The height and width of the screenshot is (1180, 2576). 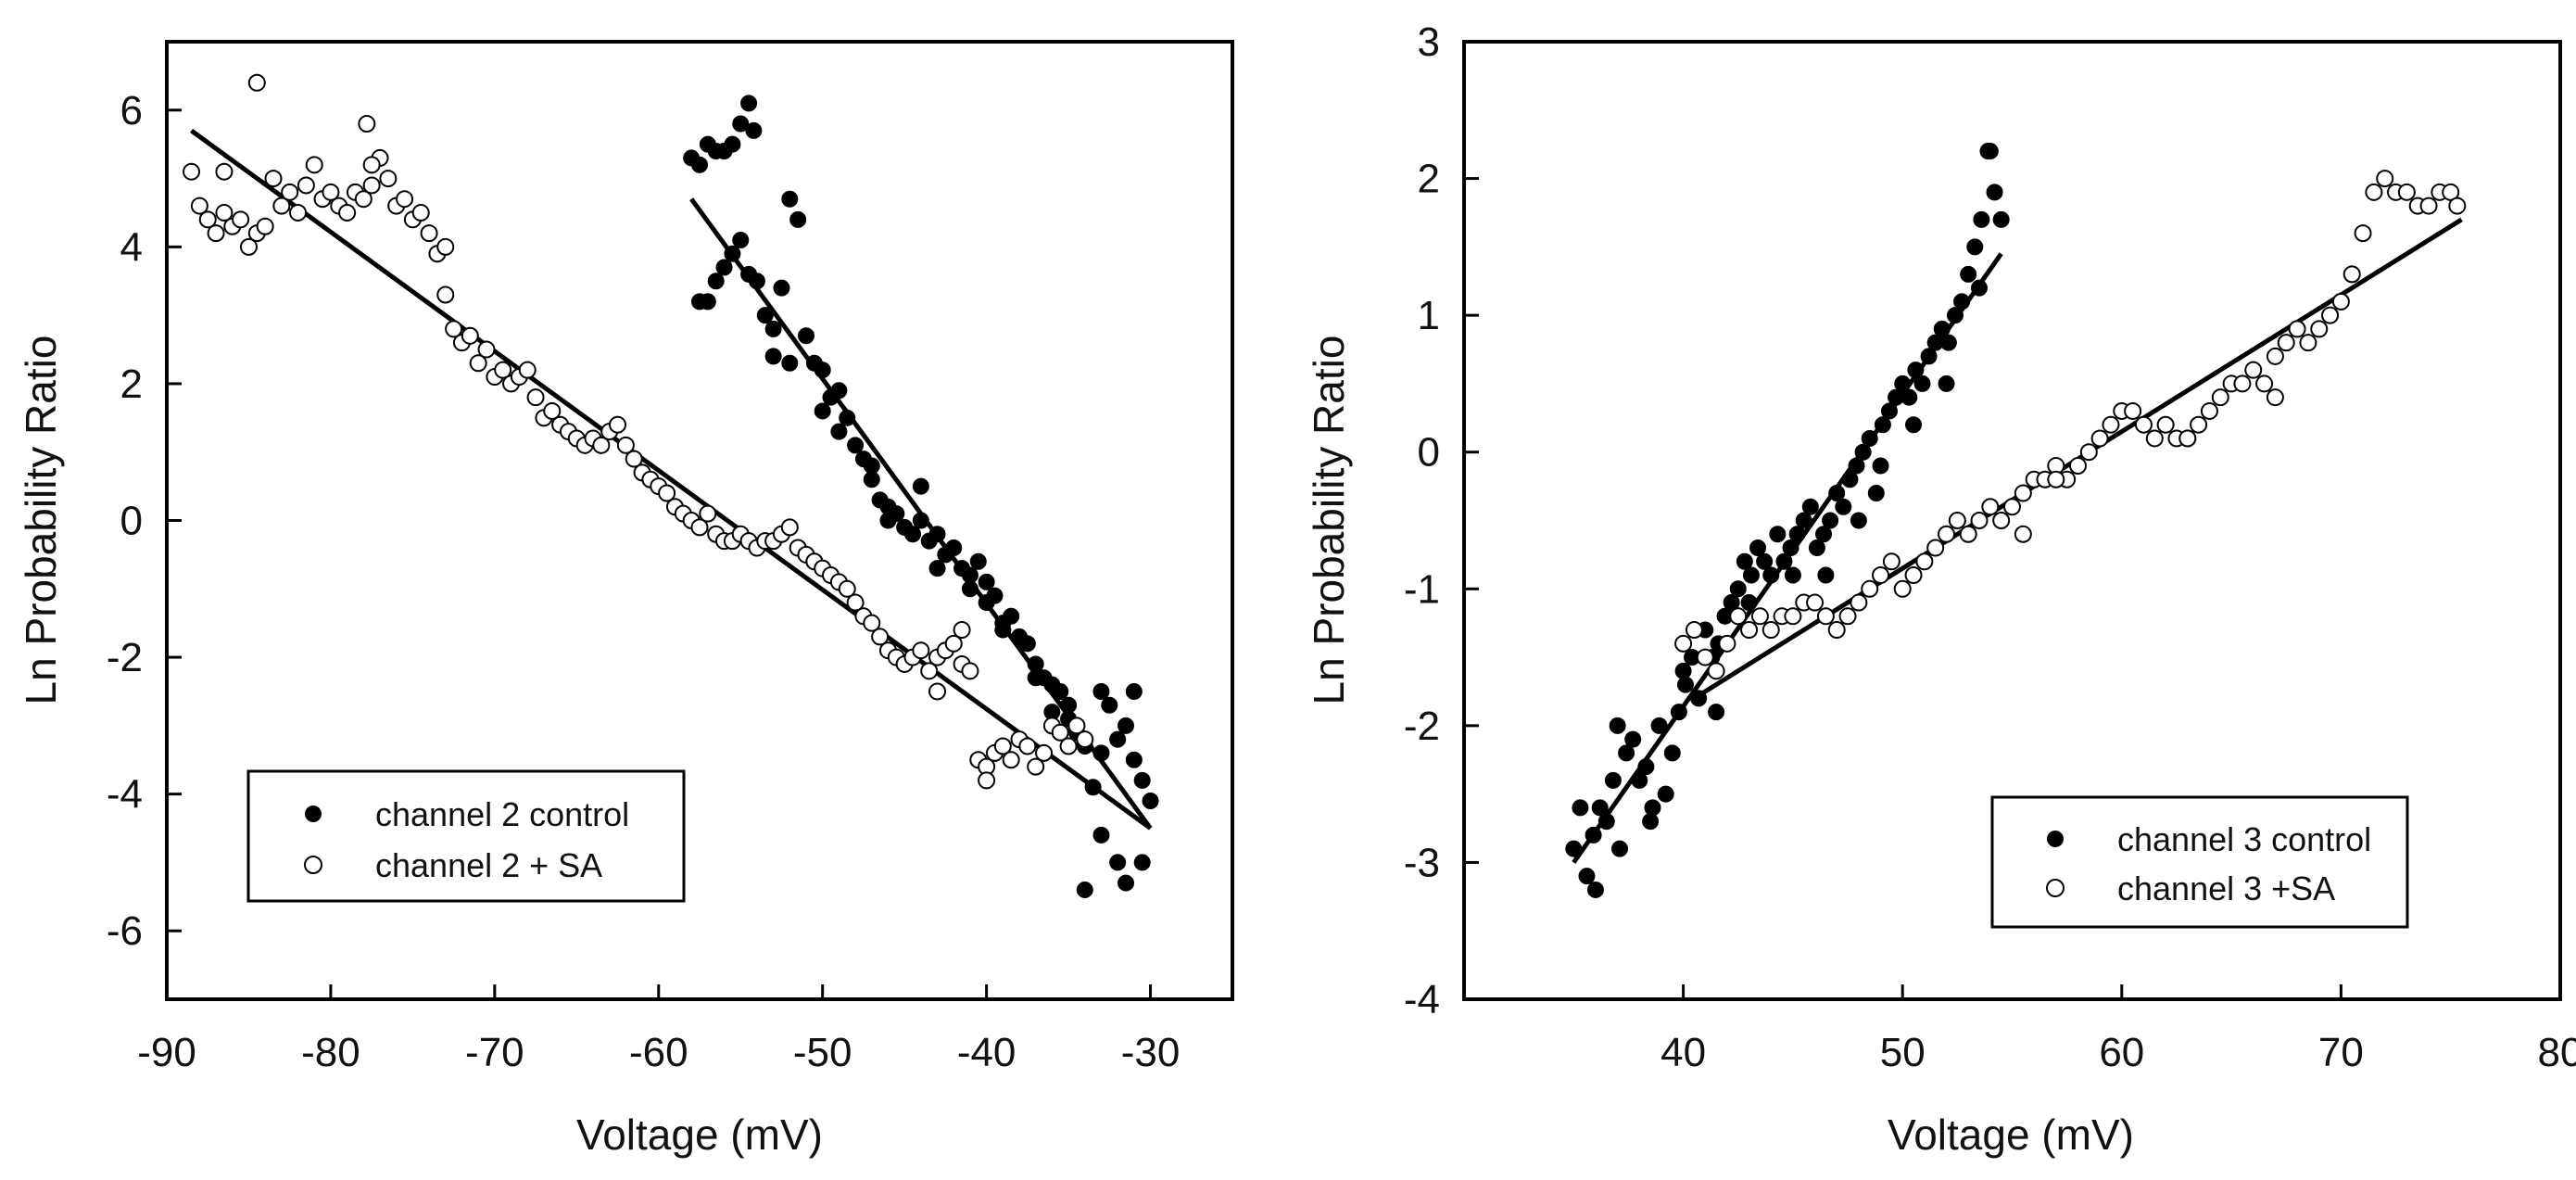 What do you see at coordinates (313, 814) in the screenshot?
I see `legend-marker-filled` at bounding box center [313, 814].